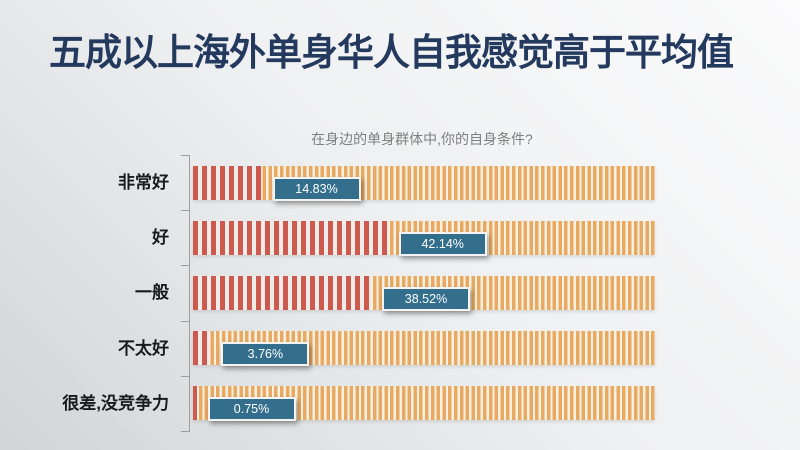  I want to click on bar-track: 42.14%, so click(424, 238).